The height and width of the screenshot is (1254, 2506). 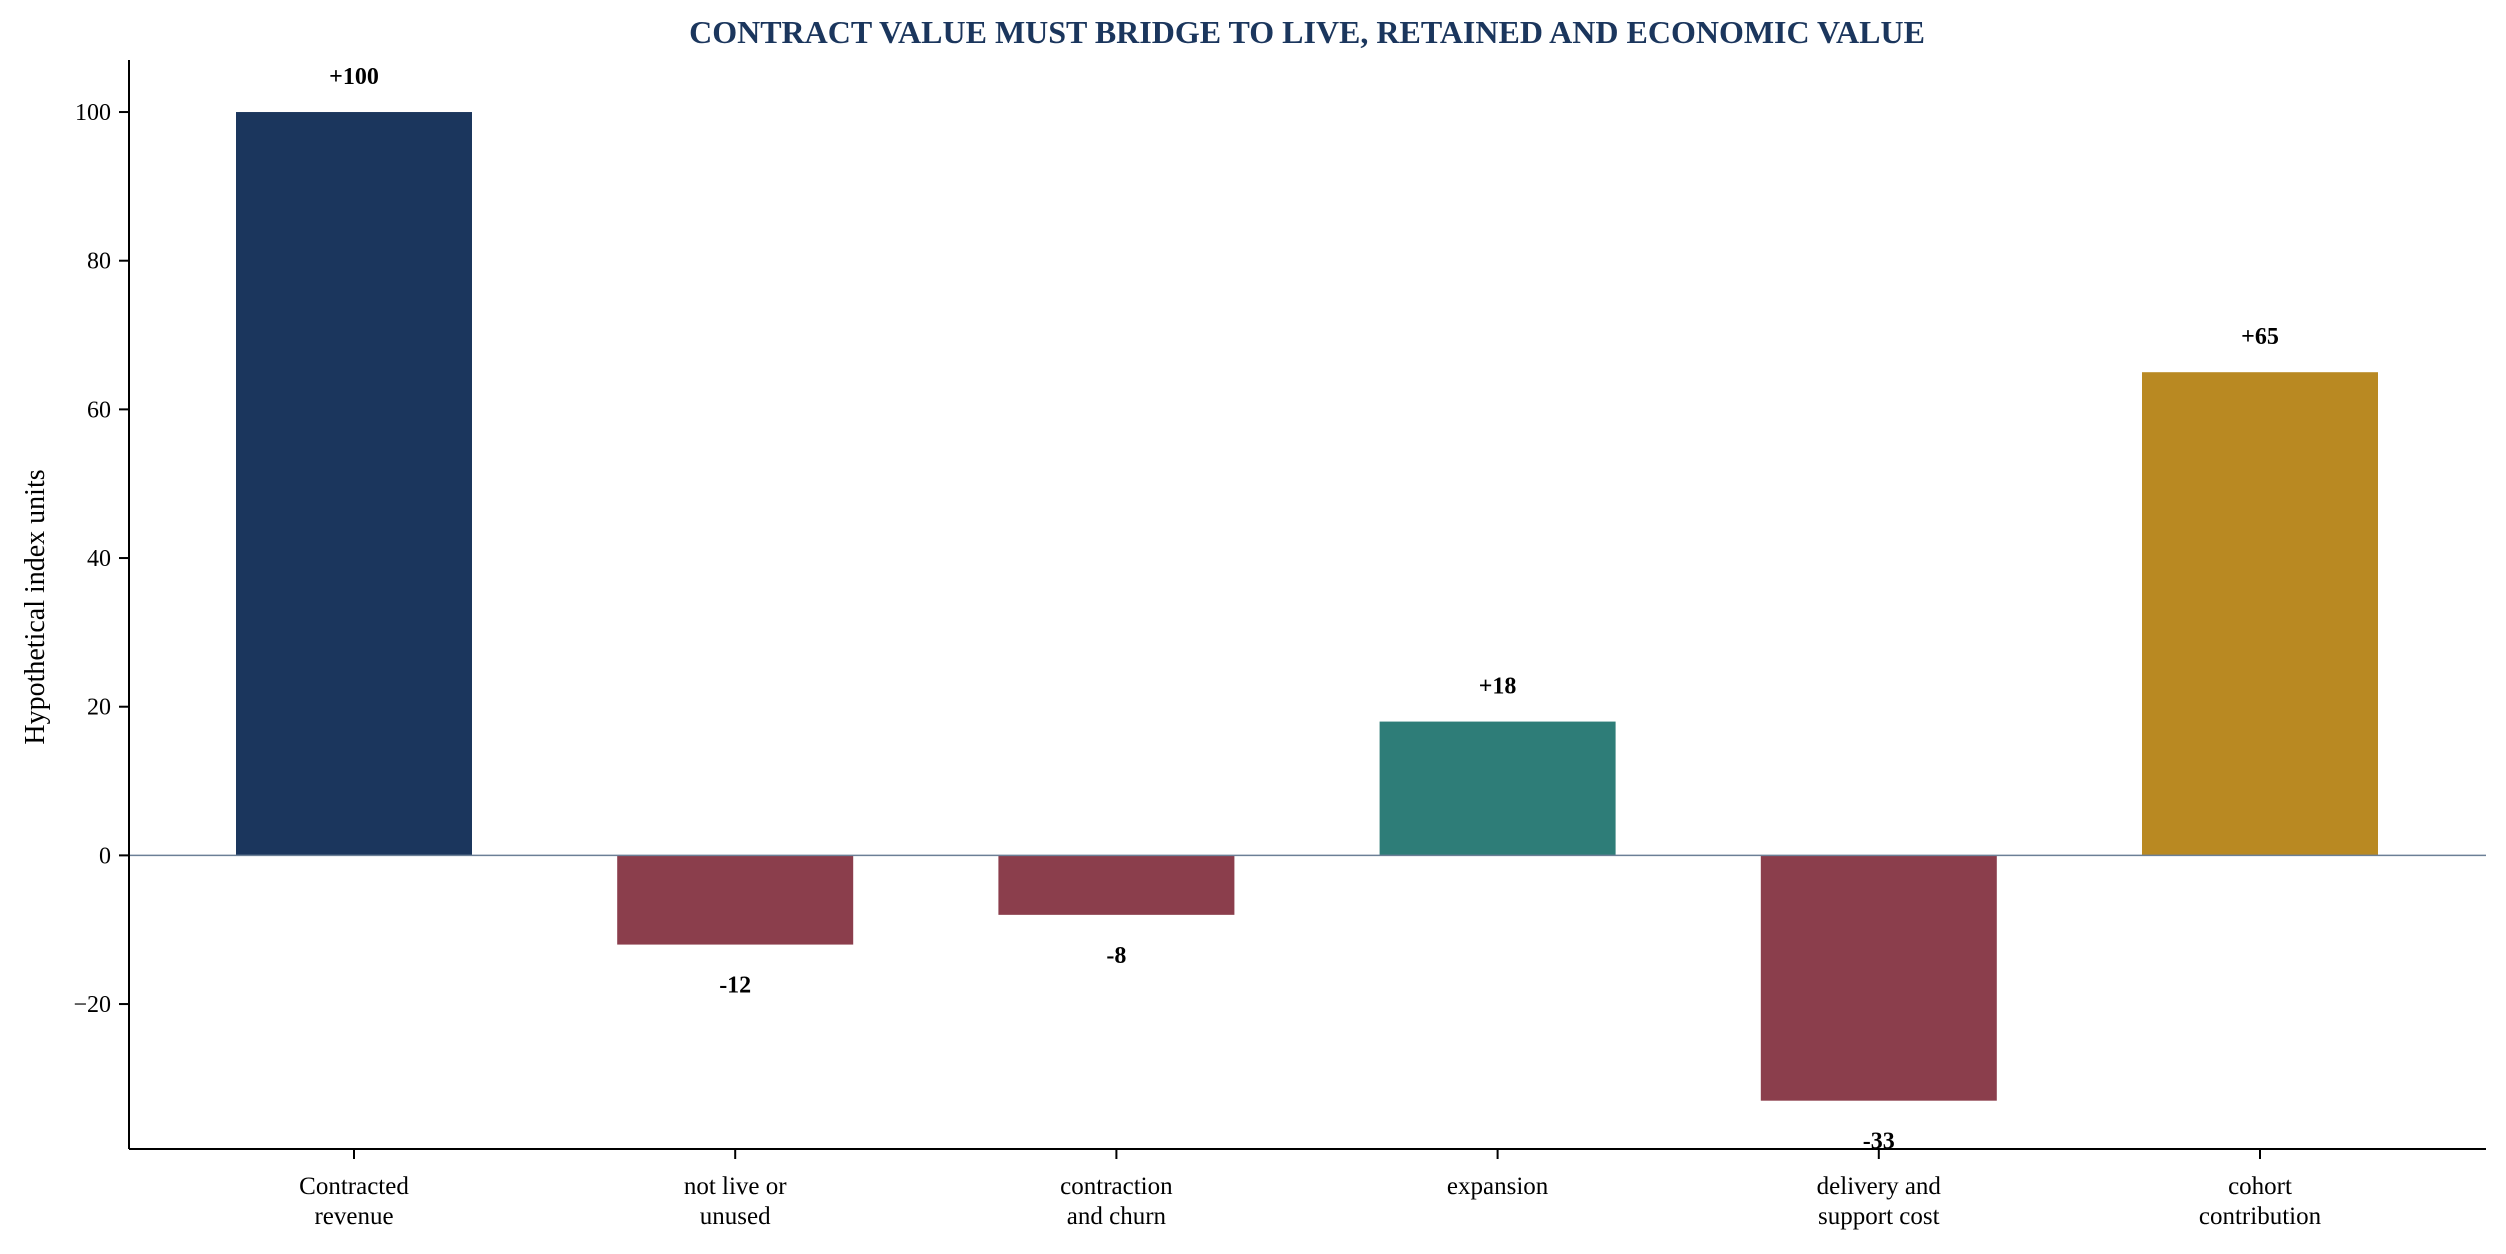 What do you see at coordinates (2260, 337) in the screenshot?
I see `value-label: +65` at bounding box center [2260, 337].